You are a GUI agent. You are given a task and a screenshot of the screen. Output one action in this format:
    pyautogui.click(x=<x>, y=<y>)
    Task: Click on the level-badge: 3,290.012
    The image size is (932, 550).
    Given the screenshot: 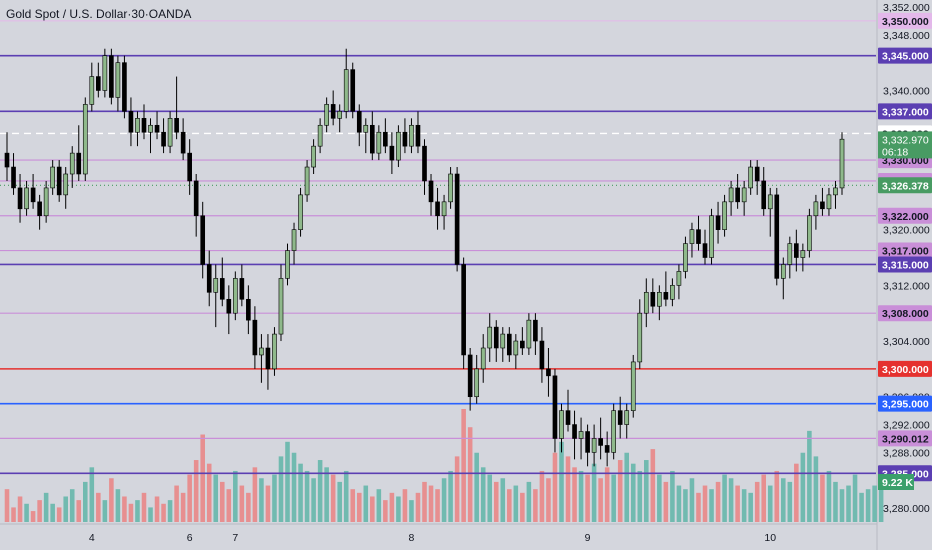 What is the action you would take?
    pyautogui.click(x=905, y=438)
    